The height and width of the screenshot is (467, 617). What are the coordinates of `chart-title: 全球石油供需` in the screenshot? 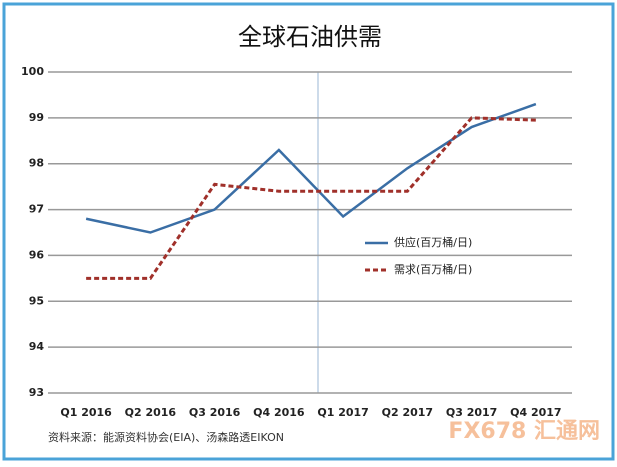 It's located at (310, 37).